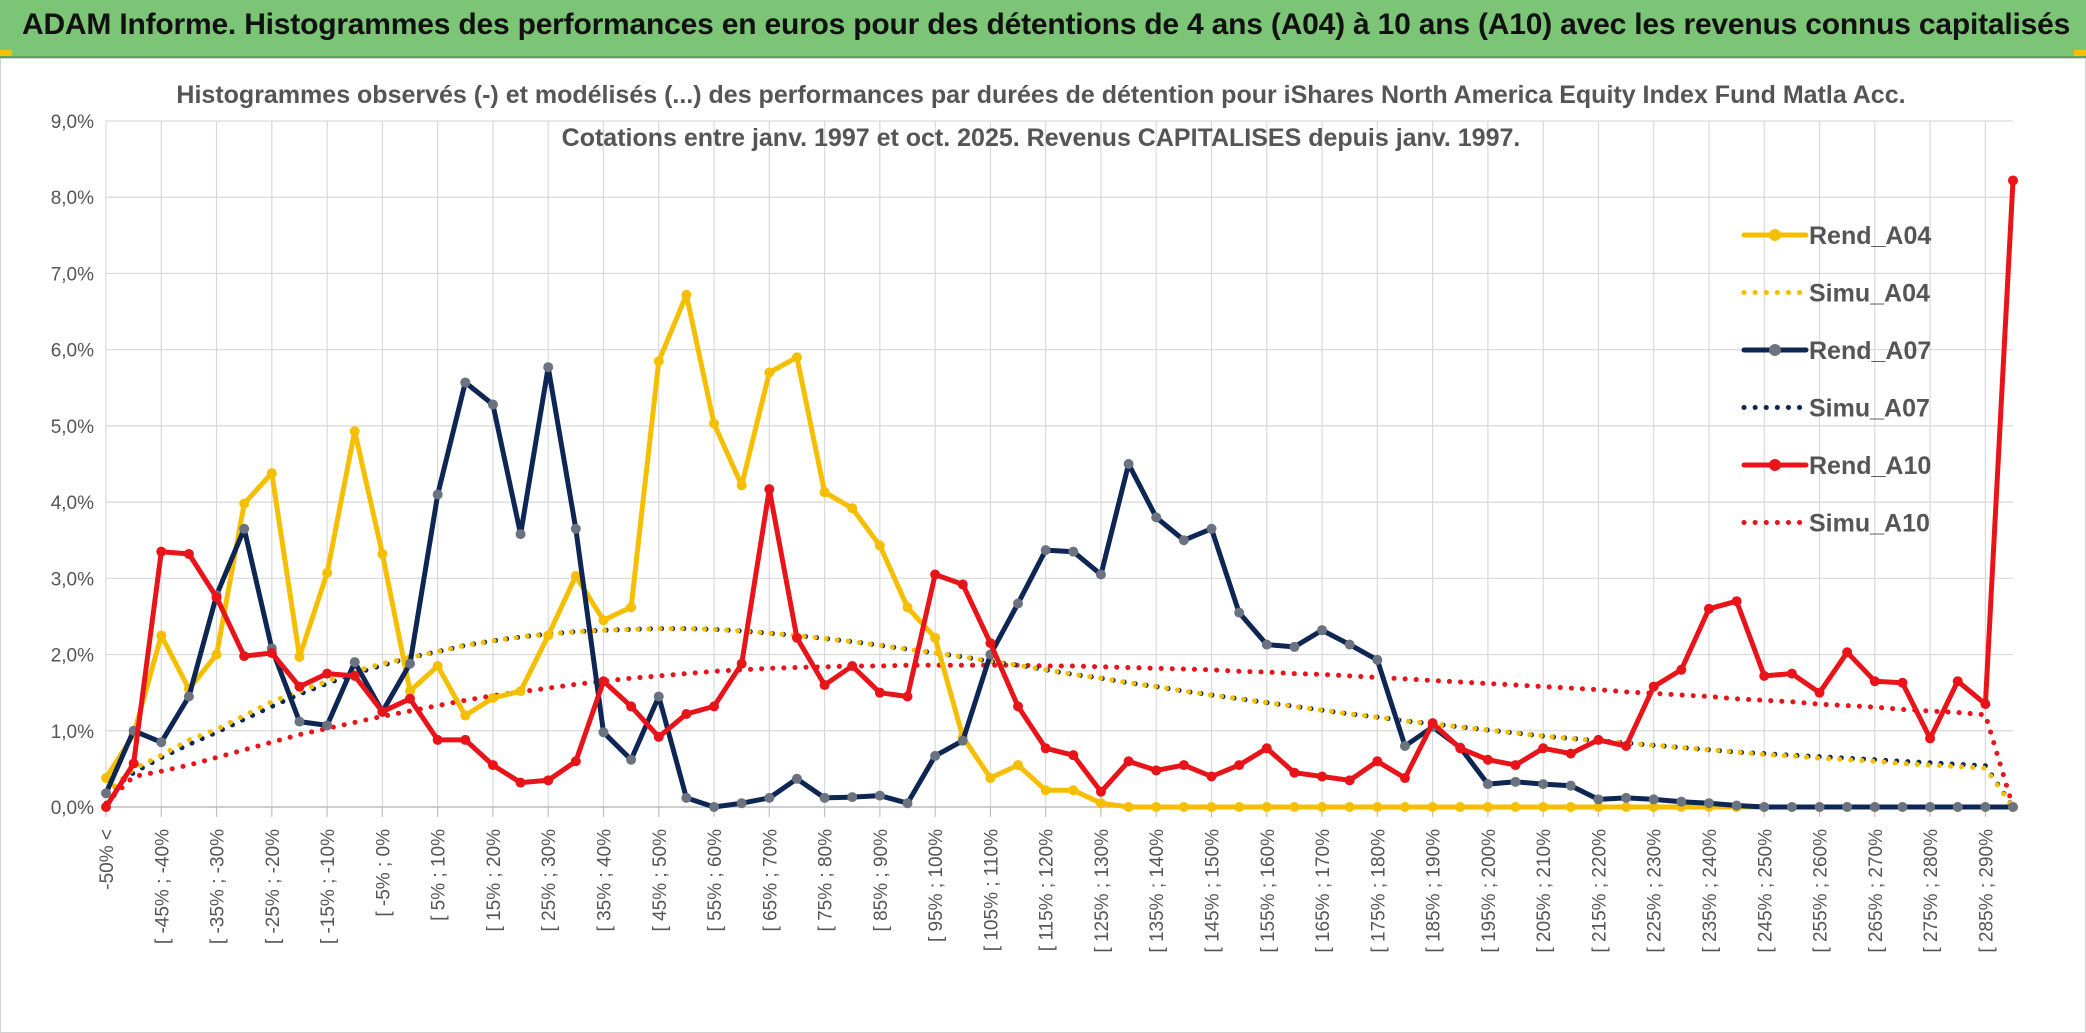 Image resolution: width=2086 pixels, height=1033 pixels. Describe the element at coordinates (604, 880) in the screenshot. I see `x-tick-label: [ 35% ; 40%` at that location.